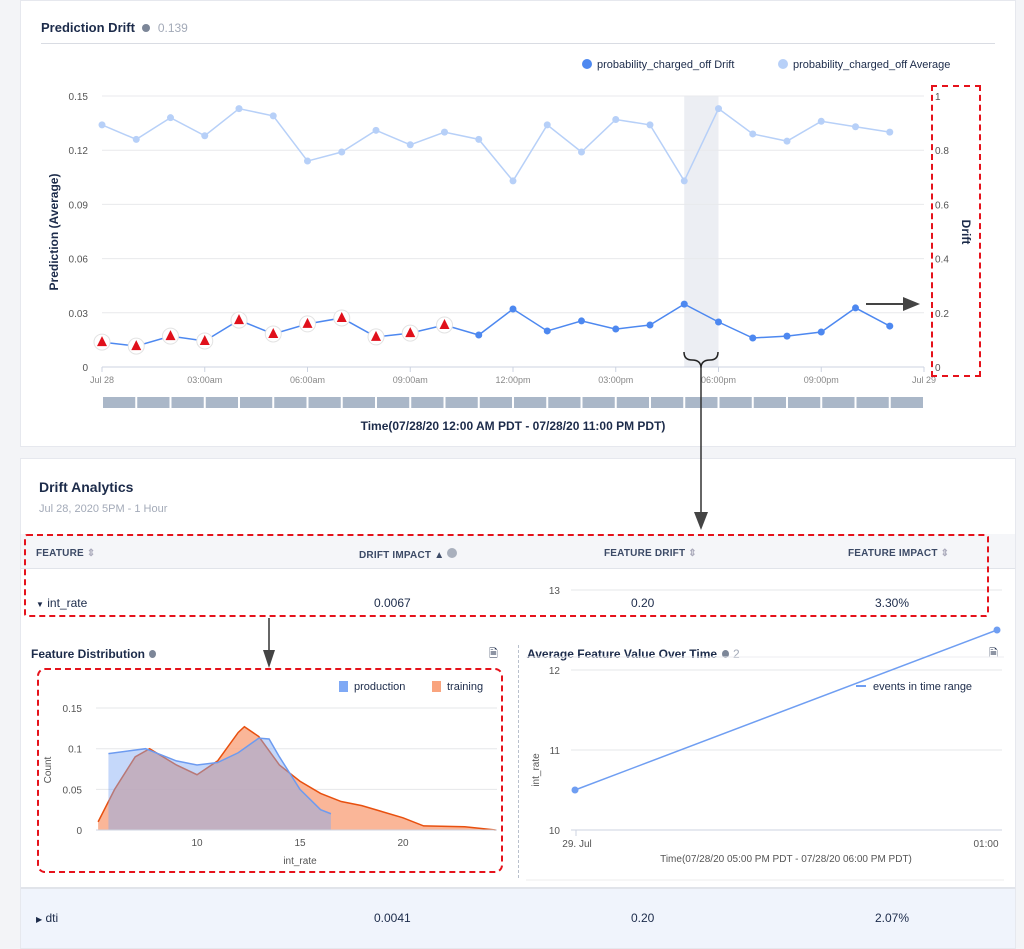 This screenshot has width=1024, height=949. What do you see at coordinates (892, 918) in the screenshot?
I see `feature-impact-cell: 2.07%` at bounding box center [892, 918].